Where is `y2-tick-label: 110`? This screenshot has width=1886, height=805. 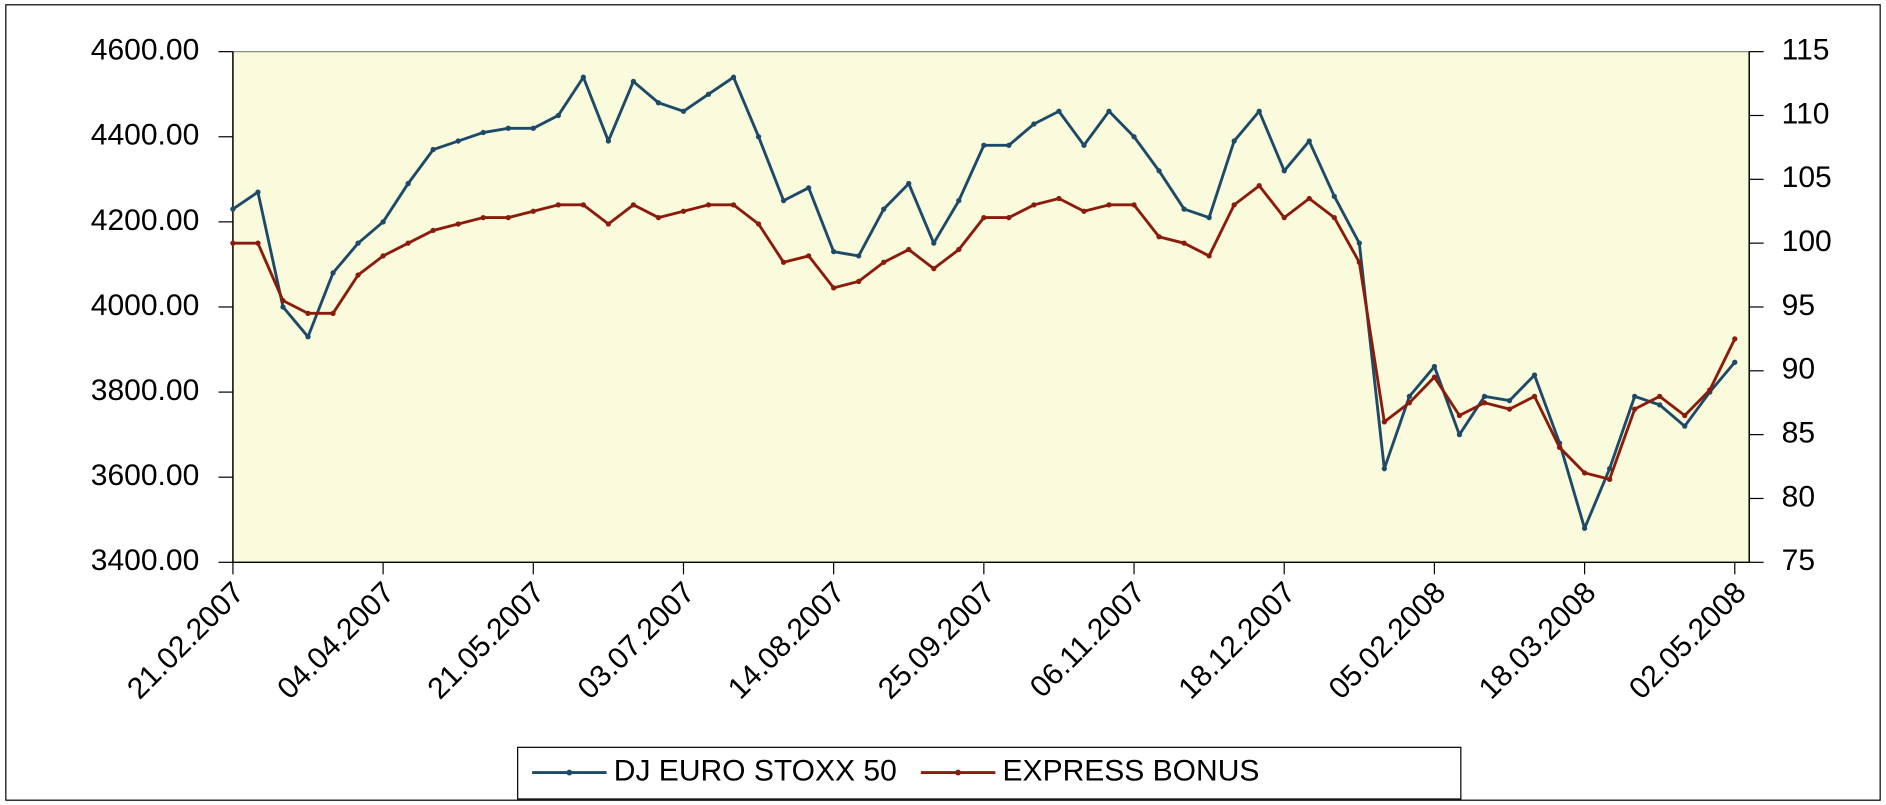
y2-tick-label: 110 is located at coordinates (1806, 113).